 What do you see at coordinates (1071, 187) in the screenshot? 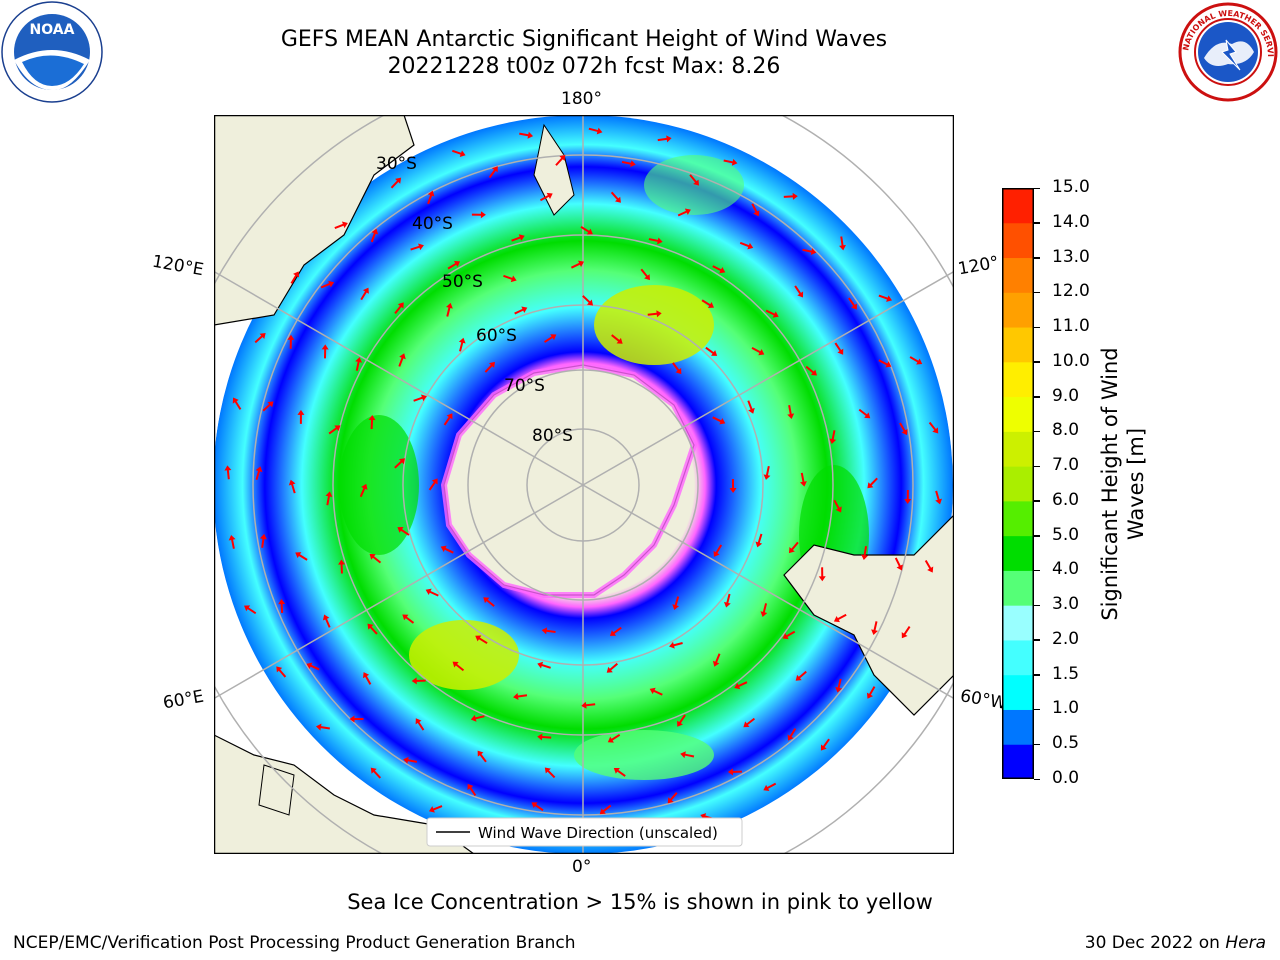
I see `colorbar-tick-label: 15.0` at bounding box center [1071, 187].